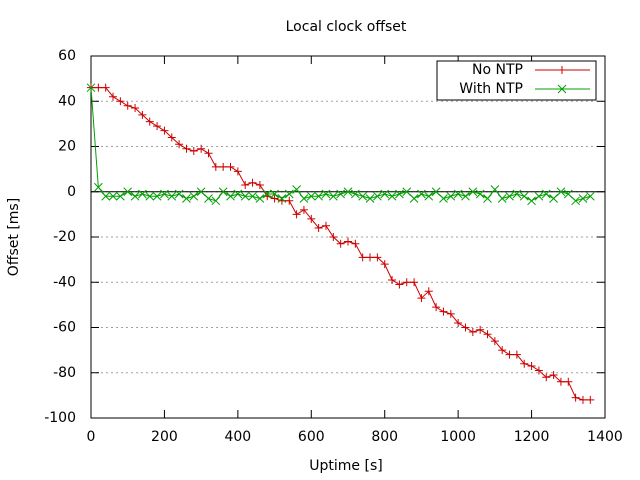  I want to click on y-axis-label: Offset [ms], so click(14, 237).